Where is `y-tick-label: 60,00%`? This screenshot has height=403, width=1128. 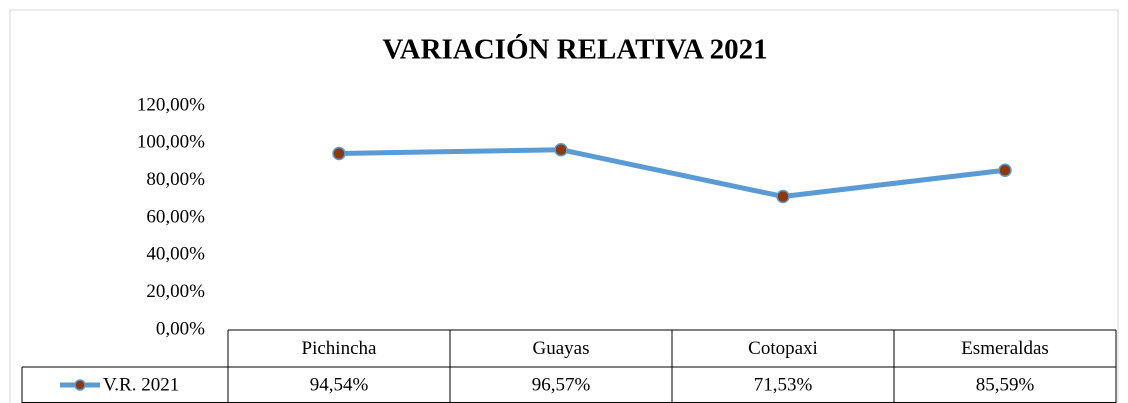
y-tick-label: 60,00% is located at coordinates (175, 216).